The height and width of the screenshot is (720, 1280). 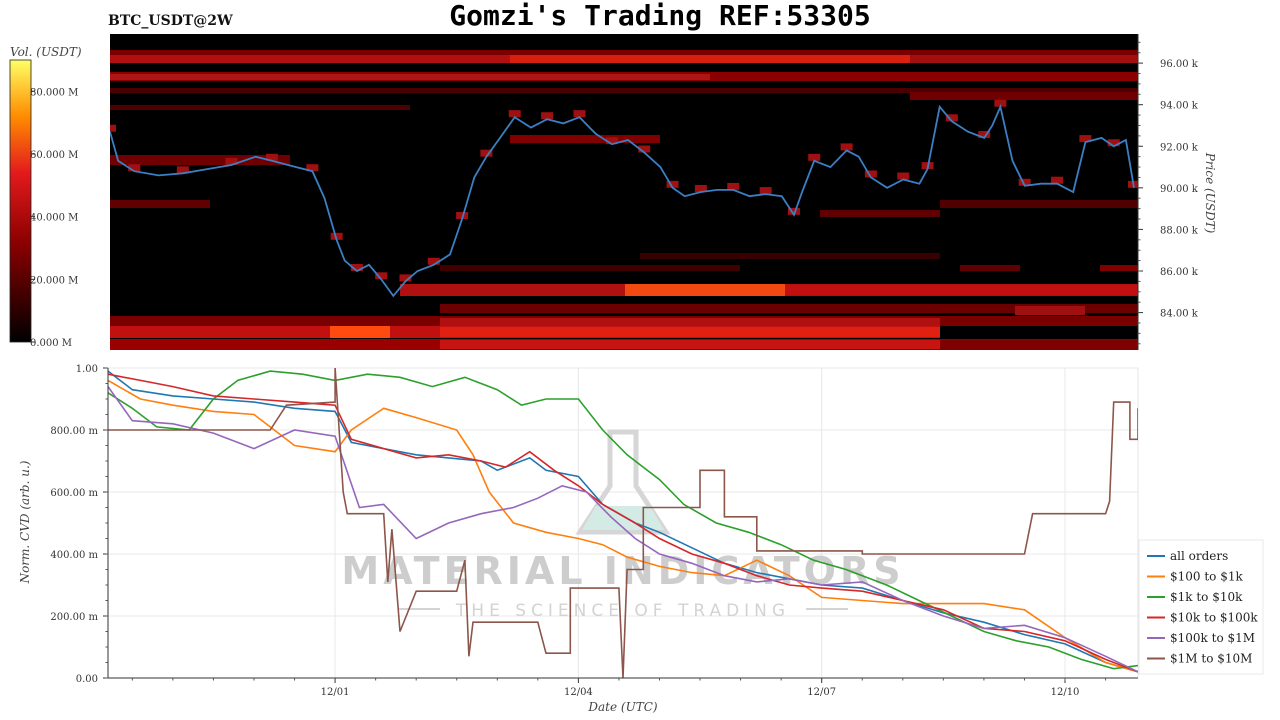 I want to click on symbol-label: BTC_USDT@2W, so click(x=170, y=21).